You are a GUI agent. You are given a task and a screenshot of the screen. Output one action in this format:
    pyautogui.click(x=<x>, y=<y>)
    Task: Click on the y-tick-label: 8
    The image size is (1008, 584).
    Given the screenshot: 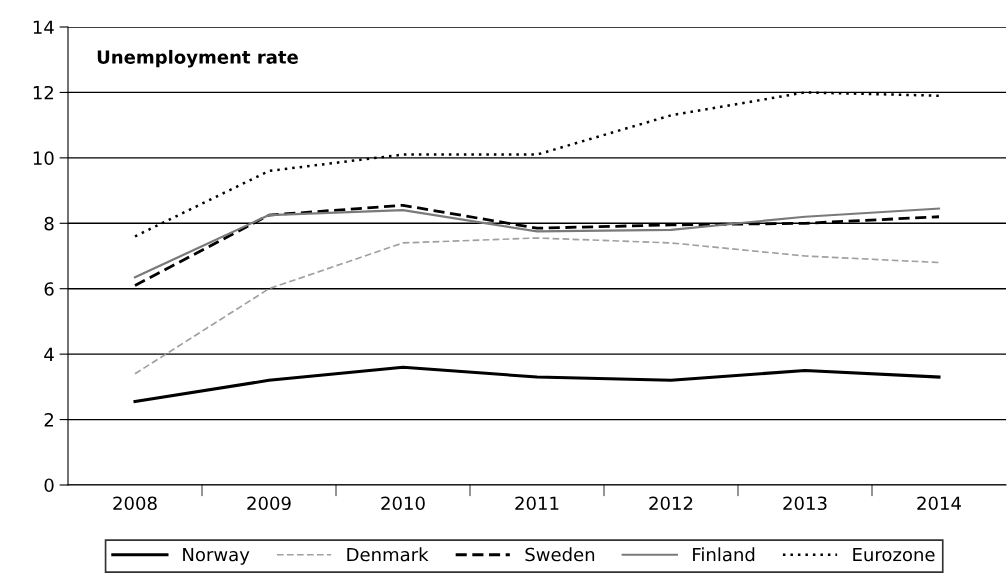 What is the action you would take?
    pyautogui.click(x=49, y=223)
    